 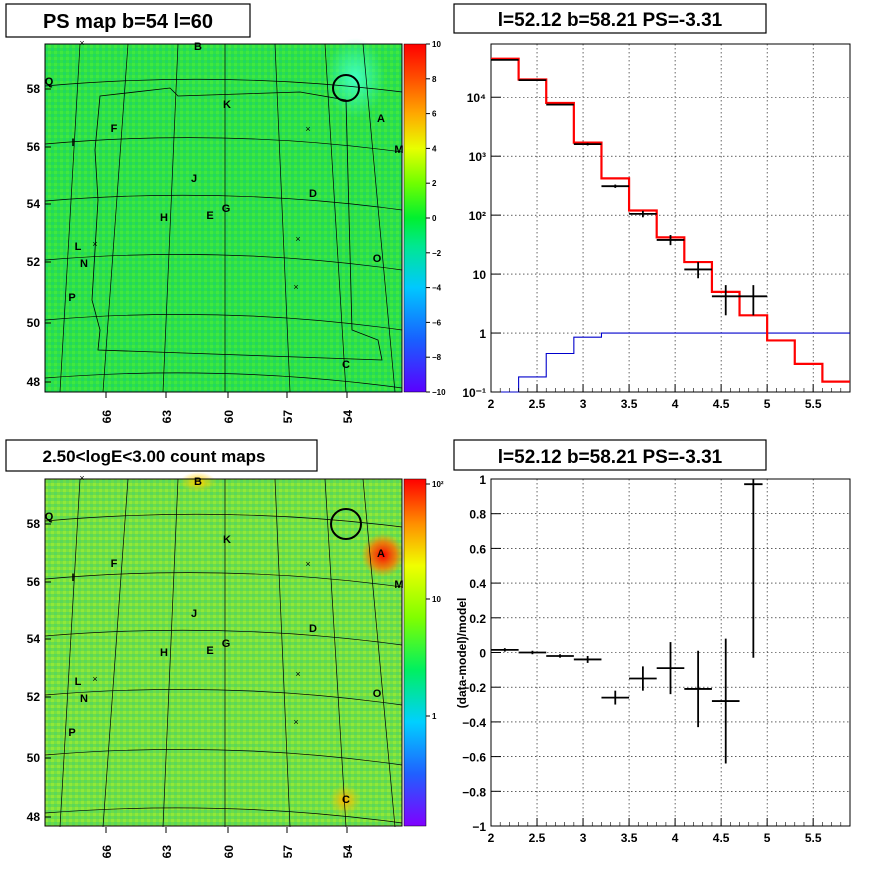 What do you see at coordinates (227, 842) in the screenshot?
I see `count-map-x-ticks: 66 63 60 57 54` at bounding box center [227, 842].